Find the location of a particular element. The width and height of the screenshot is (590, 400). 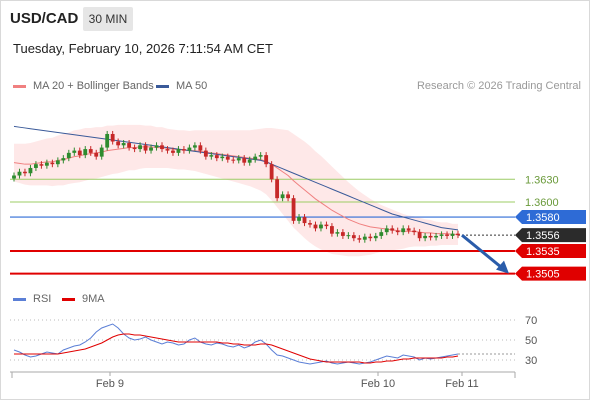

level-tag-1.3535 is located at coordinates (550, 251).